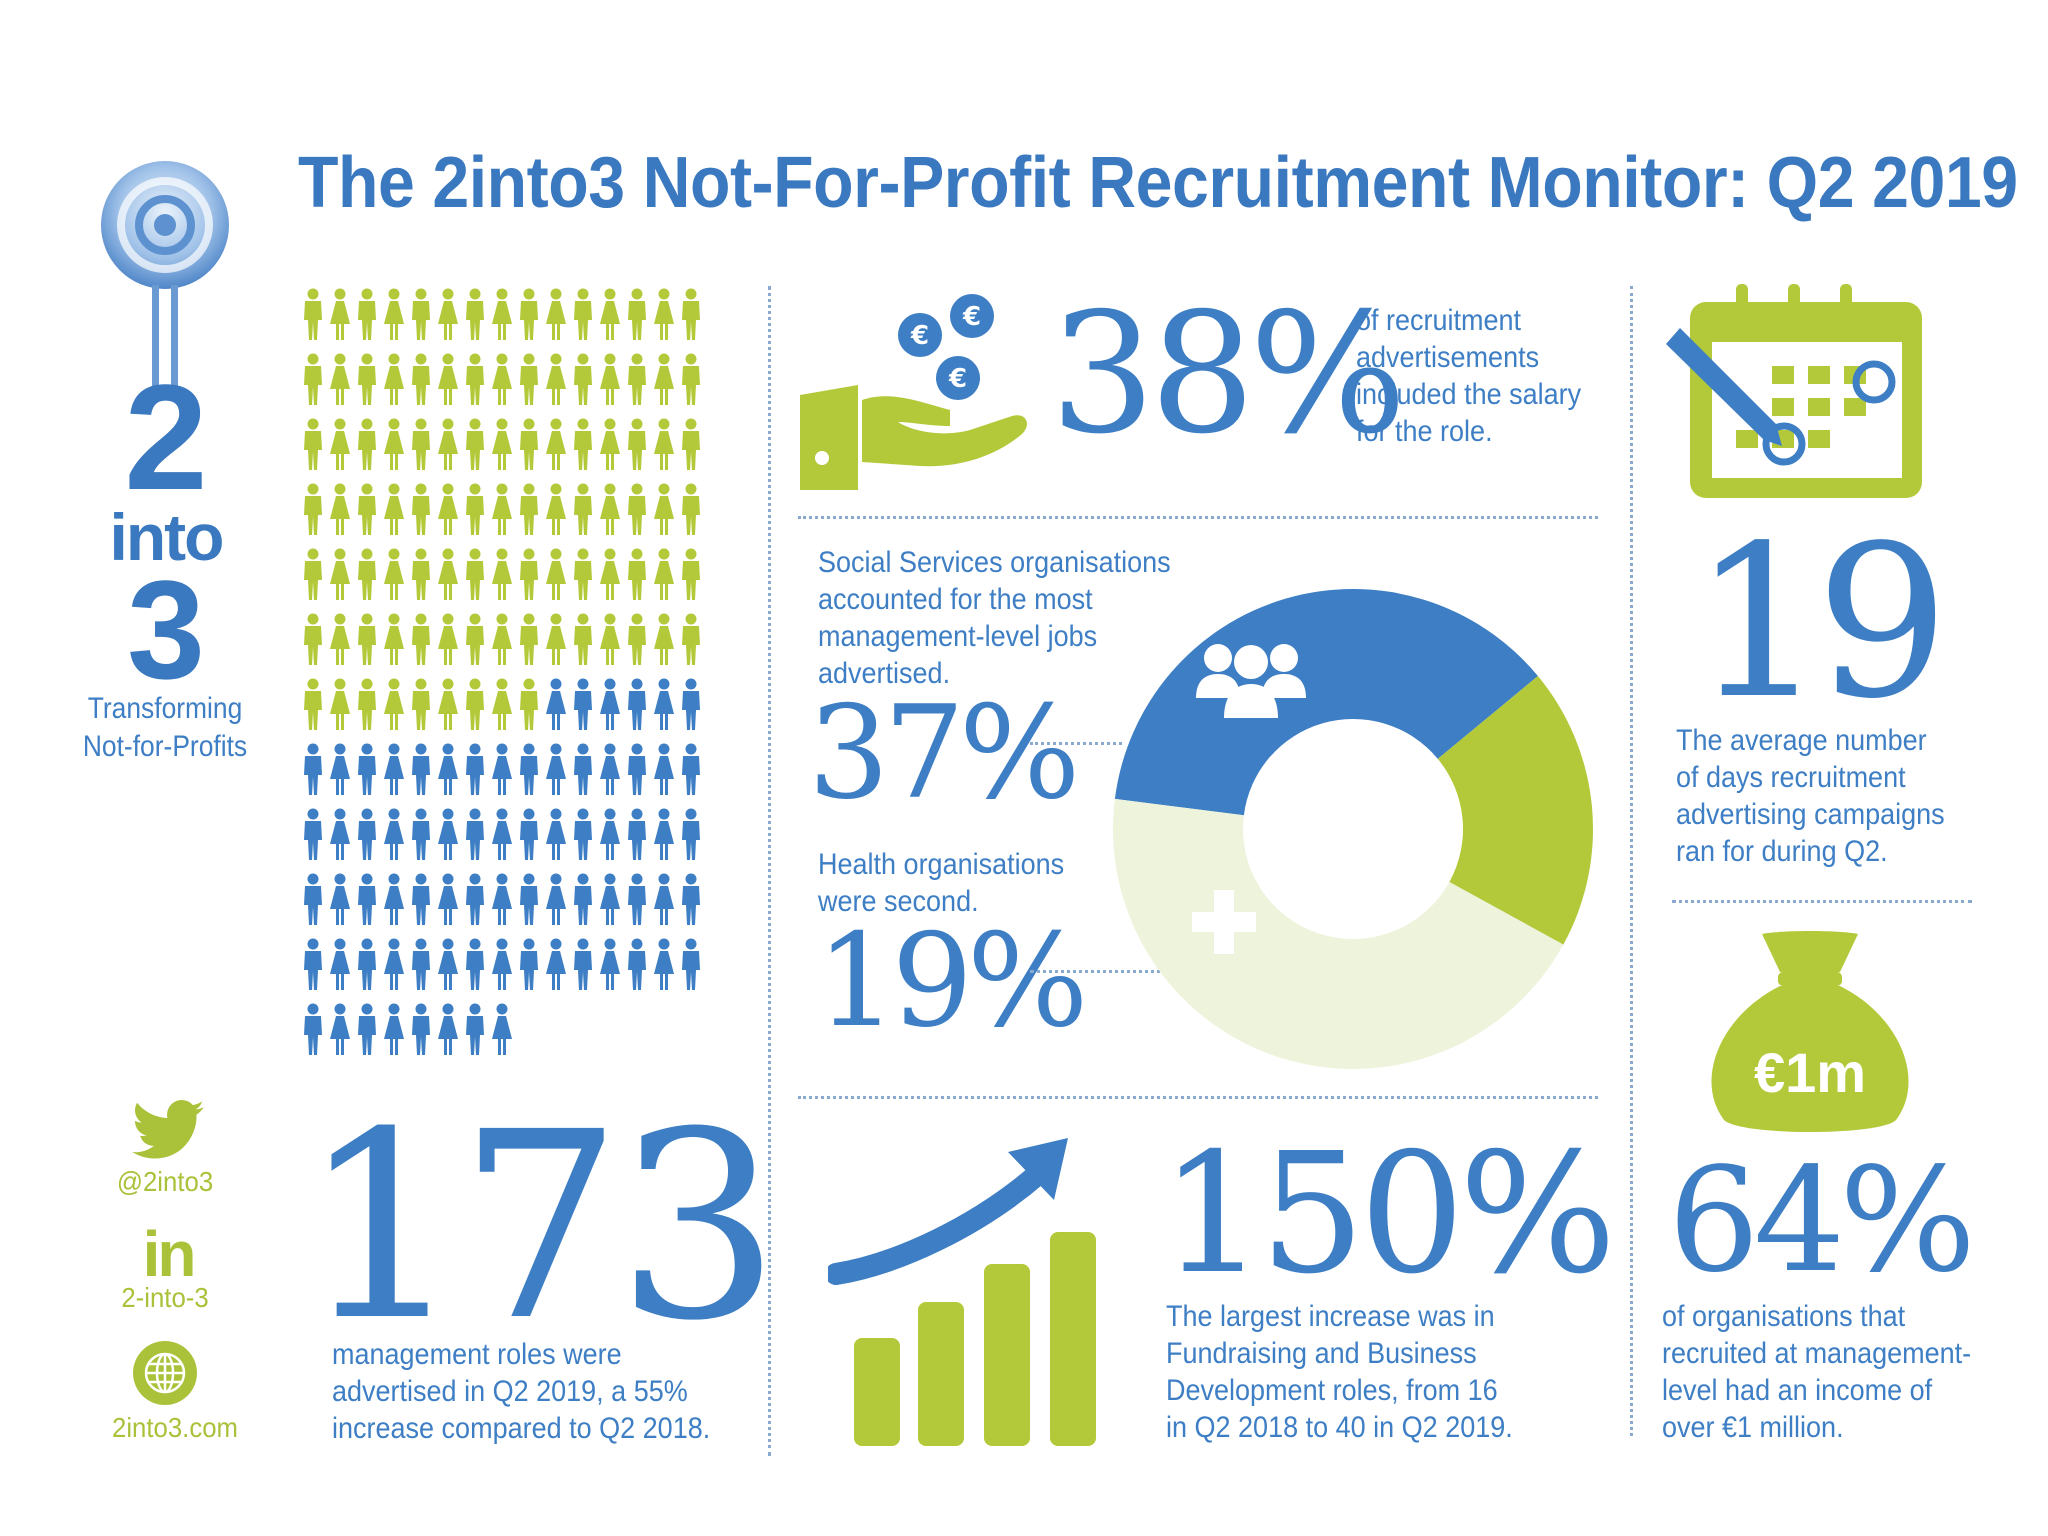 Image resolution: width=2048 pixels, height=1536 pixels. Describe the element at coordinates (165, 278) in the screenshot. I see `target-logo-icon` at that location.